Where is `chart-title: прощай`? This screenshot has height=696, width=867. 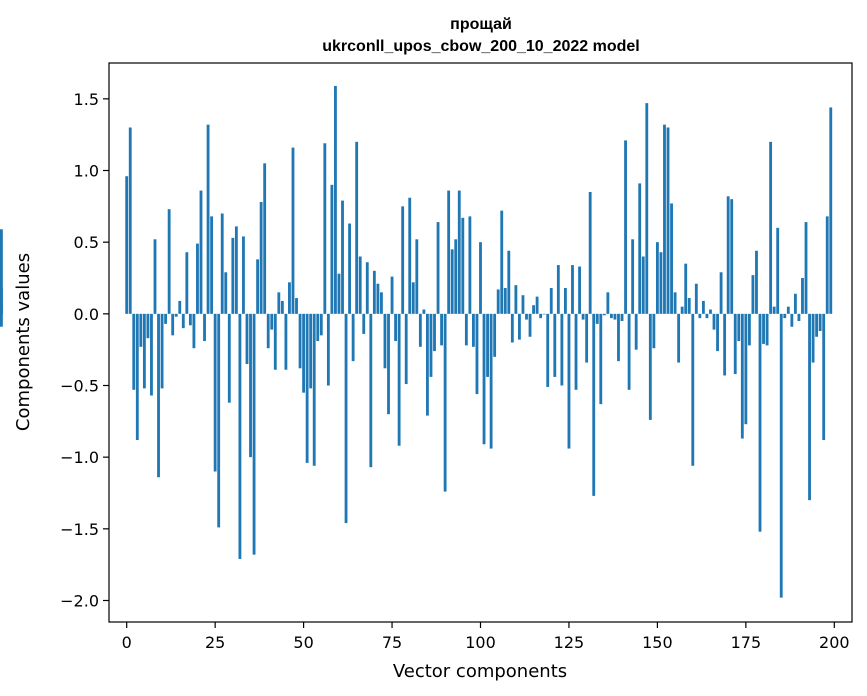 chart-title: прощай is located at coordinates (481, 24).